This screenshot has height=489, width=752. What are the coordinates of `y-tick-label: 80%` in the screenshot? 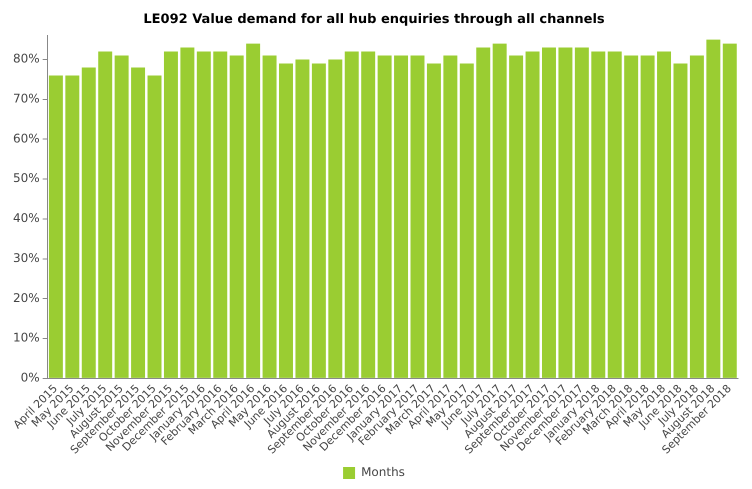 It's located at (26, 59).